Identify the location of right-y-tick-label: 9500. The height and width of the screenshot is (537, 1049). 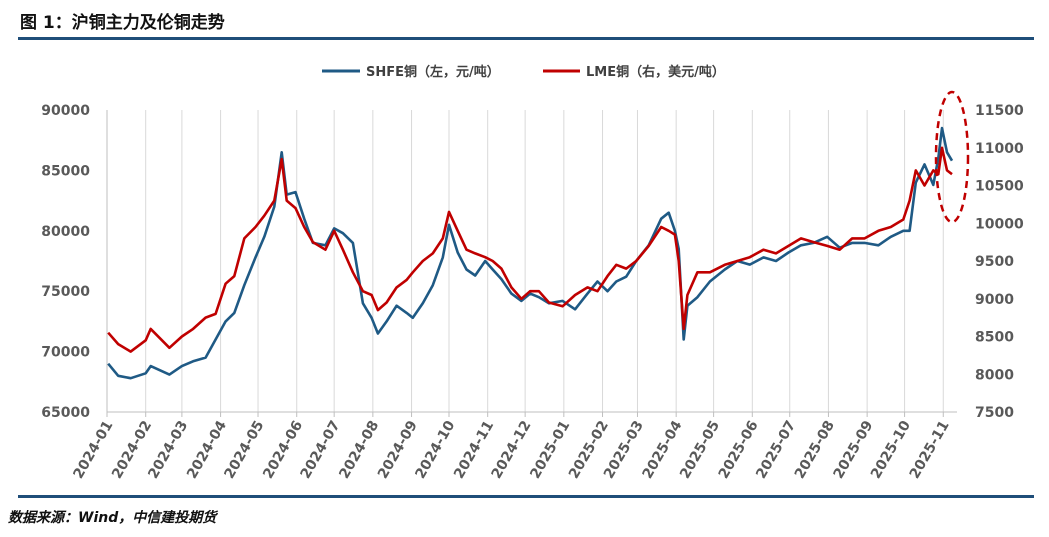
(994, 262).